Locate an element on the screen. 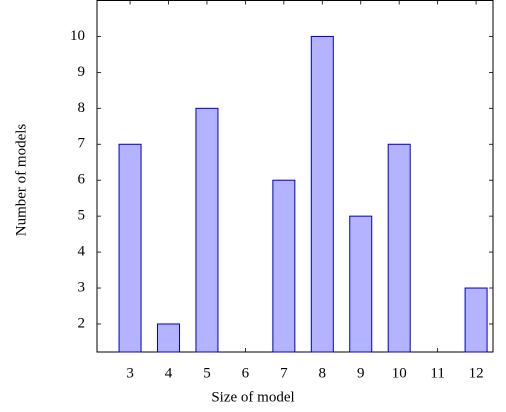 This screenshot has width=506, height=412. y-tick-label: 9 is located at coordinates (82, 72).